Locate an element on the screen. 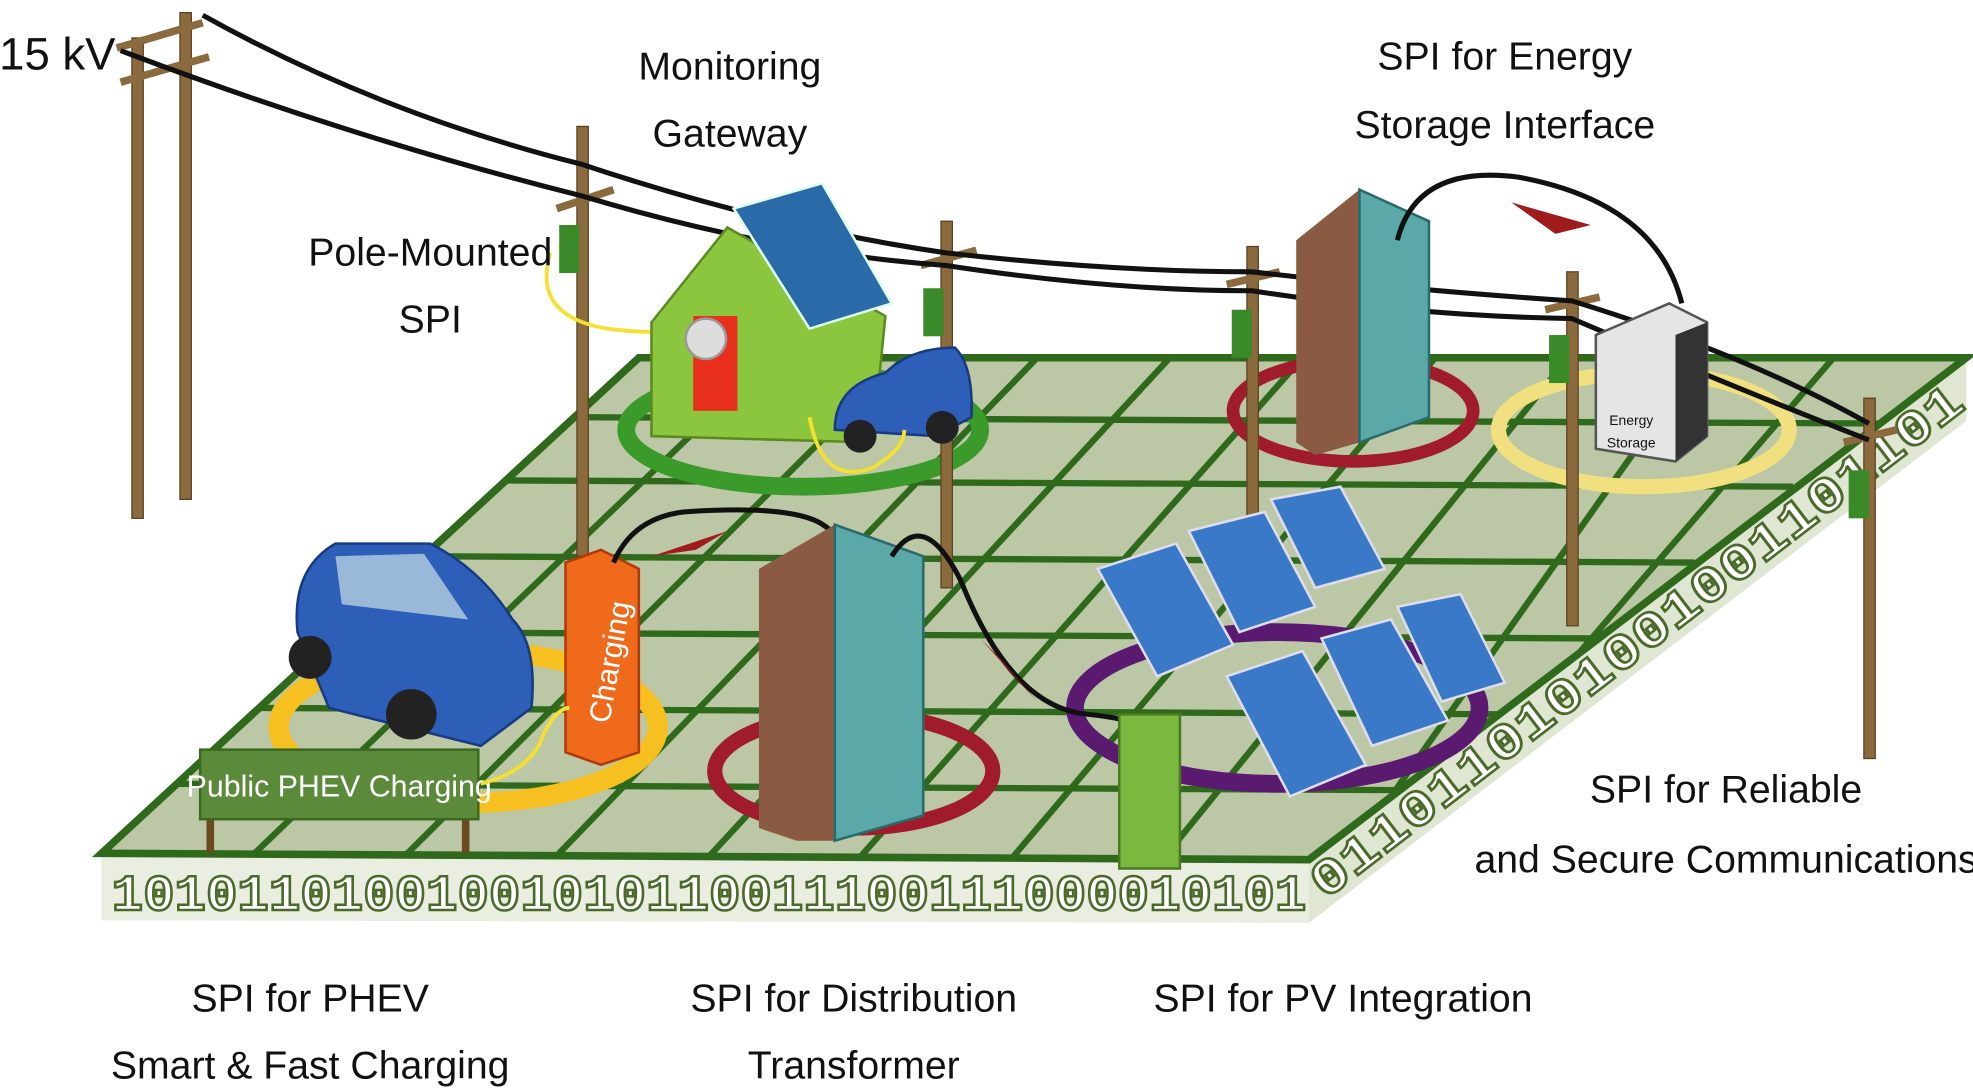 This screenshot has height=1091, width=1973. meter is located at coordinates (706, 339).